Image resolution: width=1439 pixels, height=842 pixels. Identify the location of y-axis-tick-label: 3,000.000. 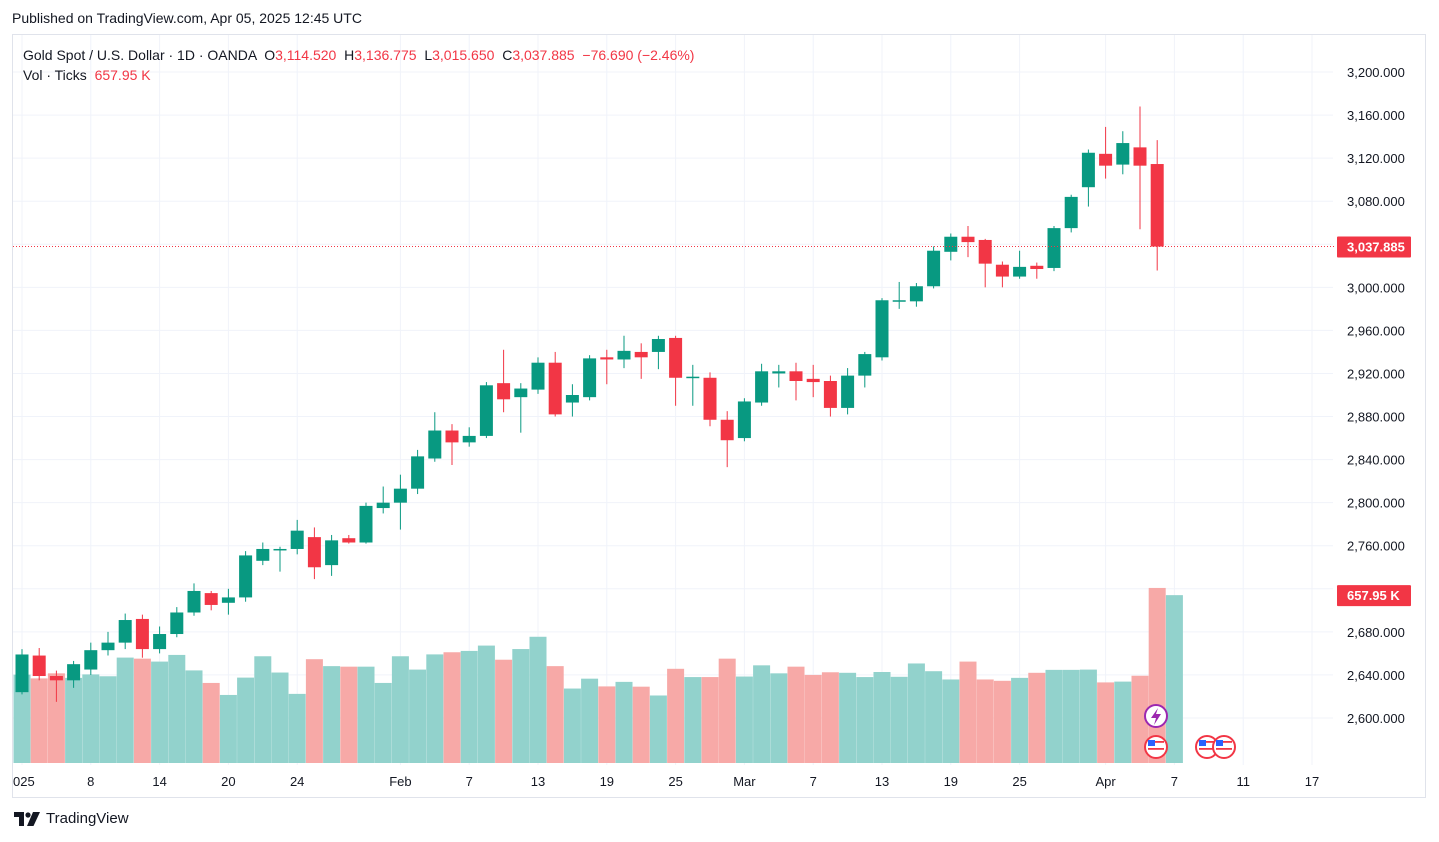
(1376, 287).